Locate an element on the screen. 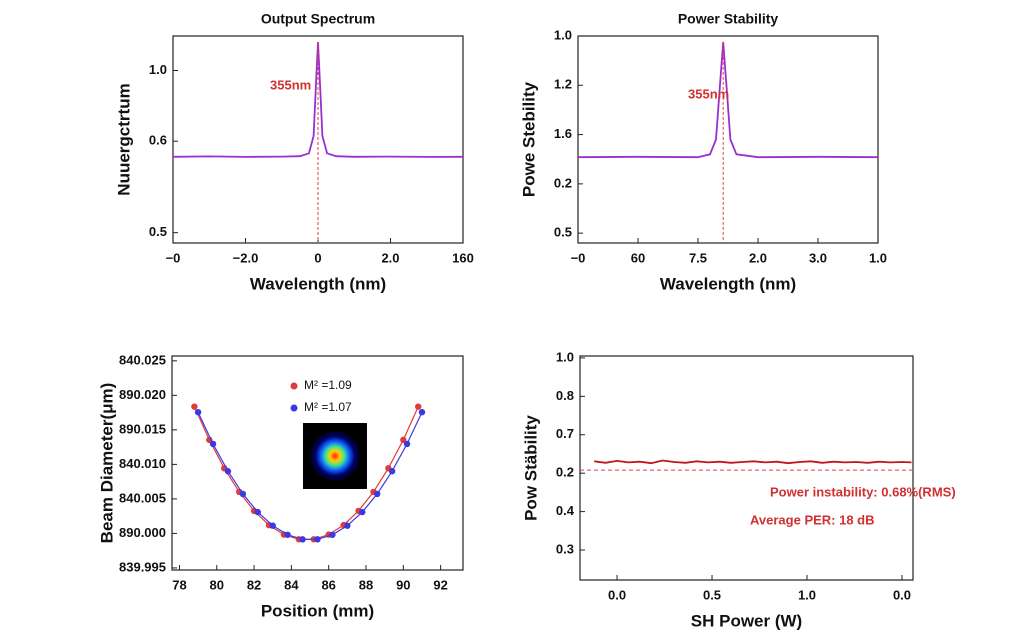 Image resolution: width=1024 pixels, height=640 pixels. y-tick-label: 890.020 is located at coordinates (142, 394).